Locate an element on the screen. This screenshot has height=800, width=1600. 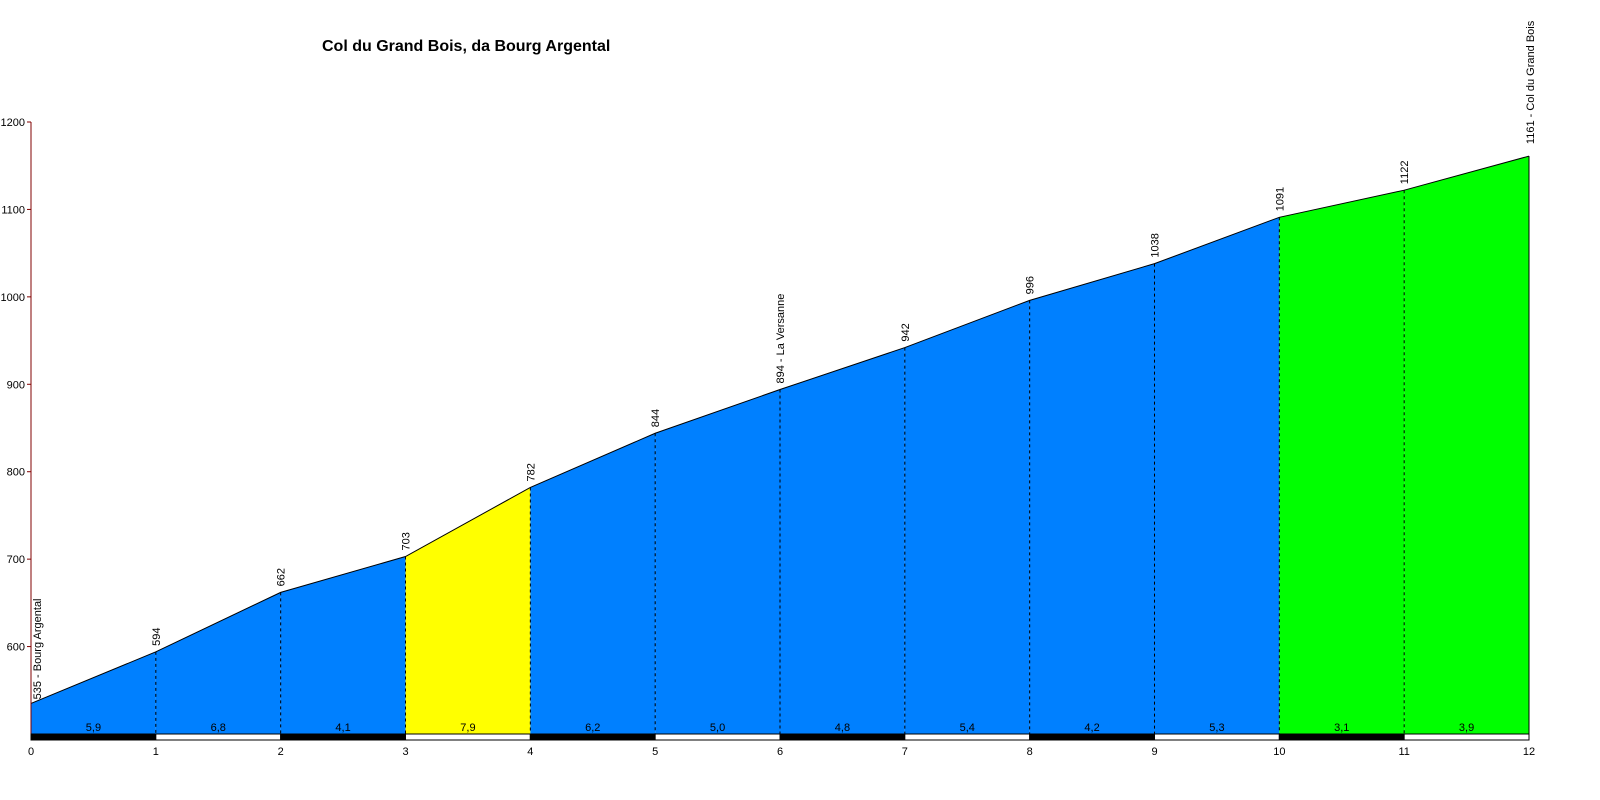
x-tick-label: 5 is located at coordinates (655, 752).